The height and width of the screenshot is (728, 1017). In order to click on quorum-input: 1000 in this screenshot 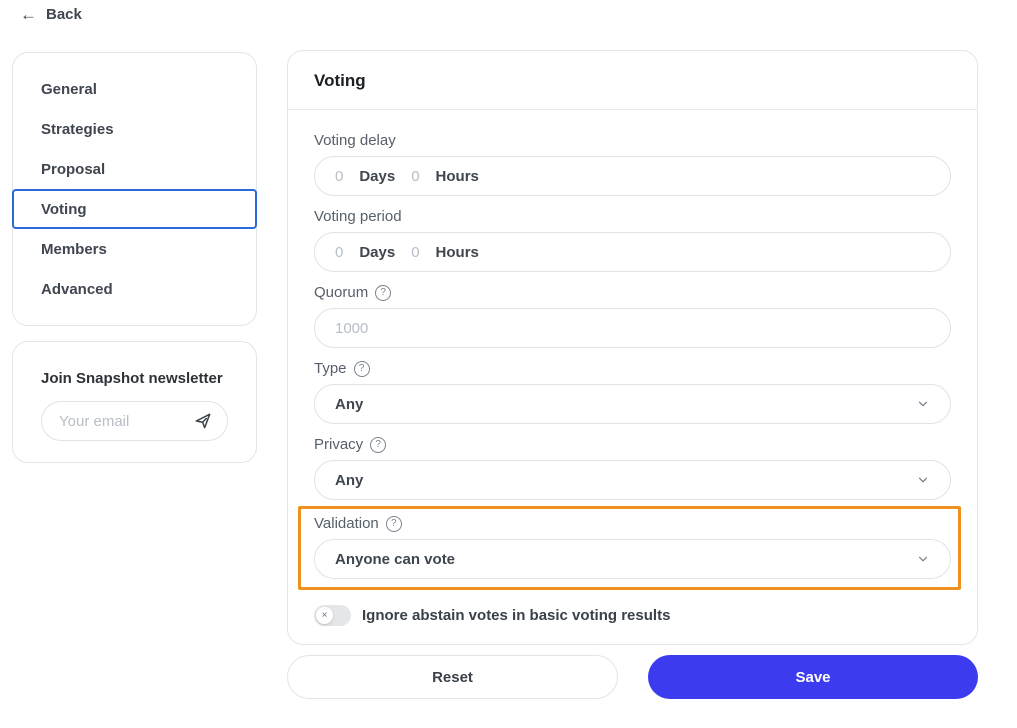, I will do `click(632, 328)`.